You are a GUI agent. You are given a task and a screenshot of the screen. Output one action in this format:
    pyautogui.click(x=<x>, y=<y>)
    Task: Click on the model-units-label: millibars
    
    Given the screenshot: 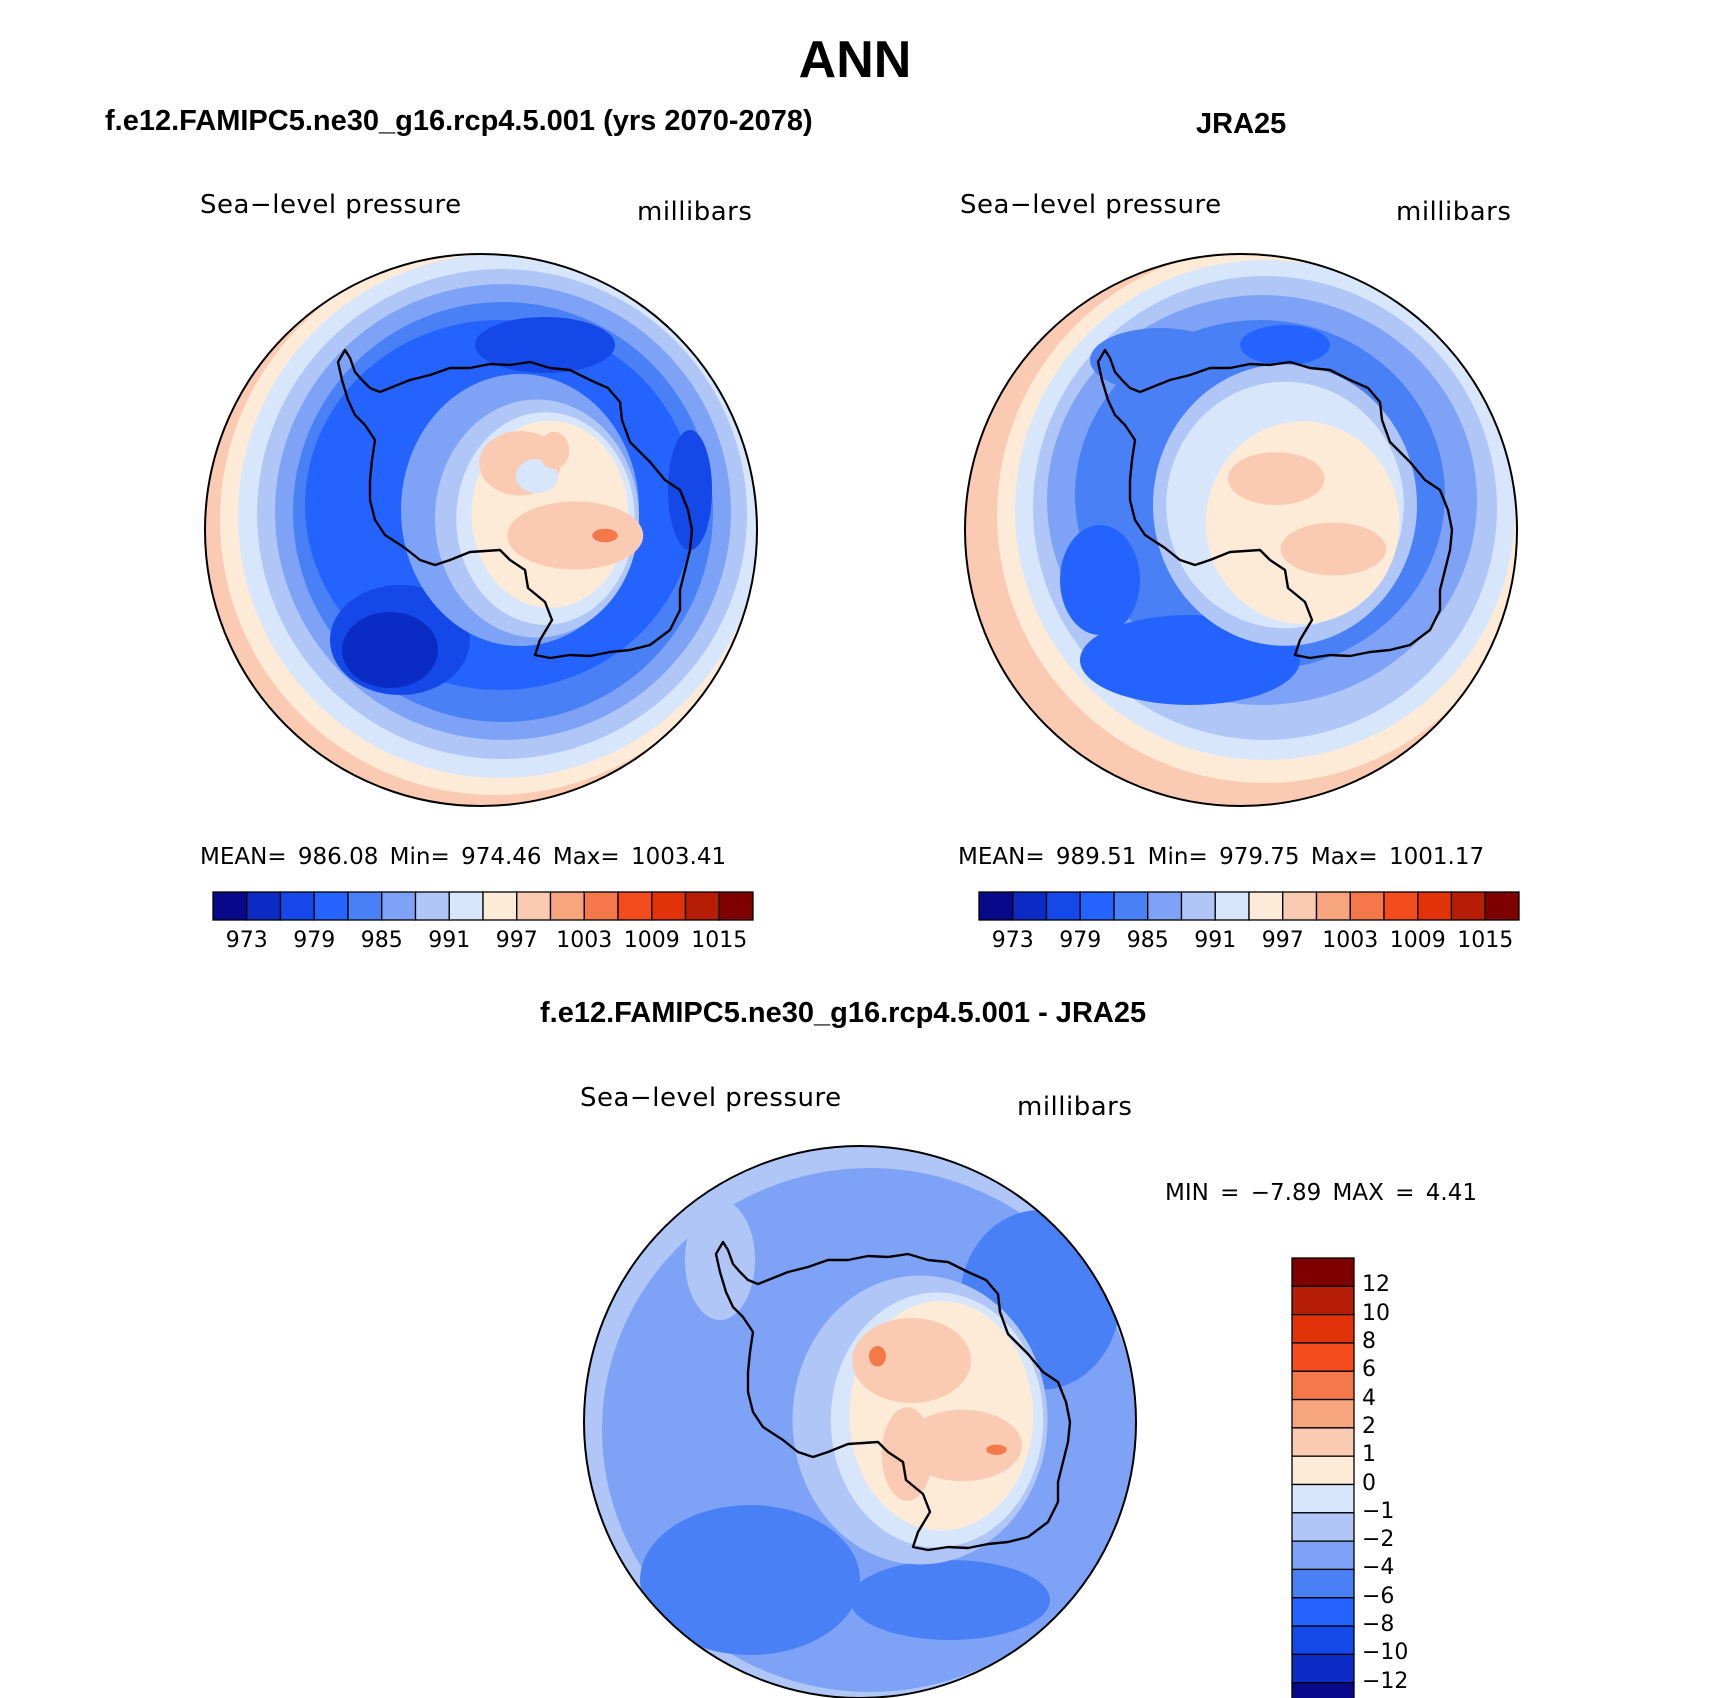 What is the action you would take?
    pyautogui.click(x=695, y=212)
    